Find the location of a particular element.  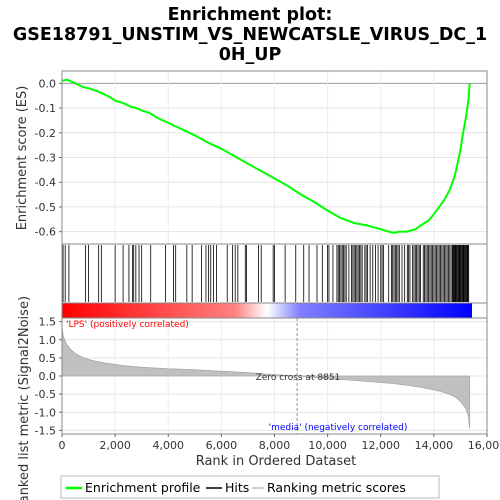

legend-metric-label: Ranking metric scores is located at coordinates (336, 487).